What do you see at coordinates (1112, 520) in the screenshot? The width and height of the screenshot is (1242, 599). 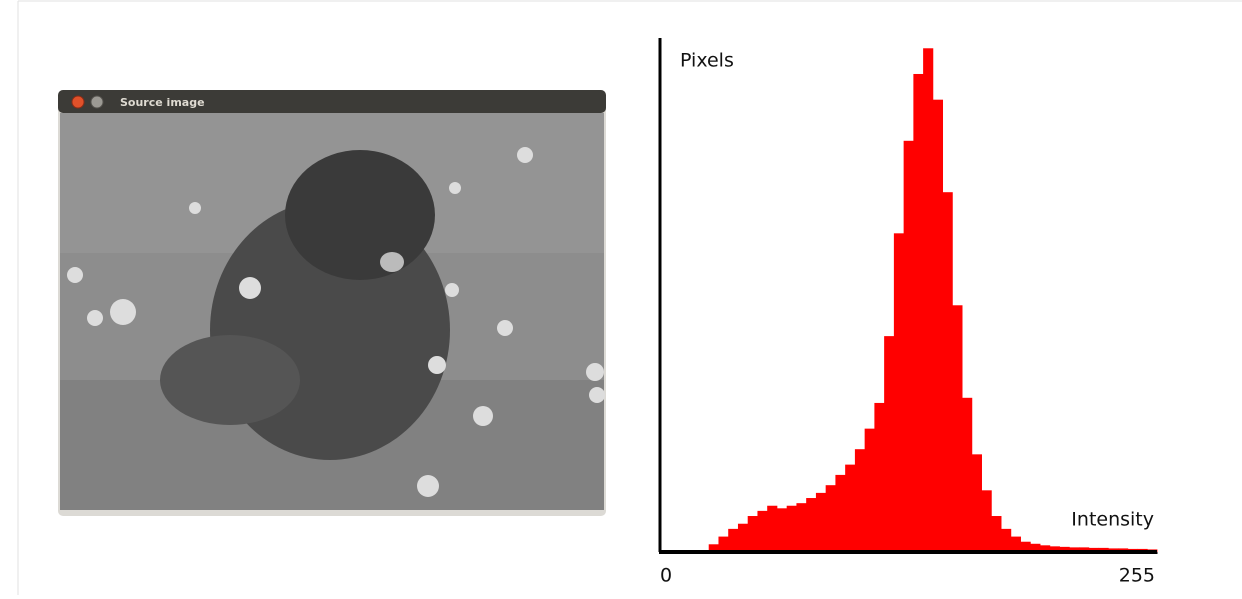 I see `x-axis-label: Intensity` at bounding box center [1112, 520].